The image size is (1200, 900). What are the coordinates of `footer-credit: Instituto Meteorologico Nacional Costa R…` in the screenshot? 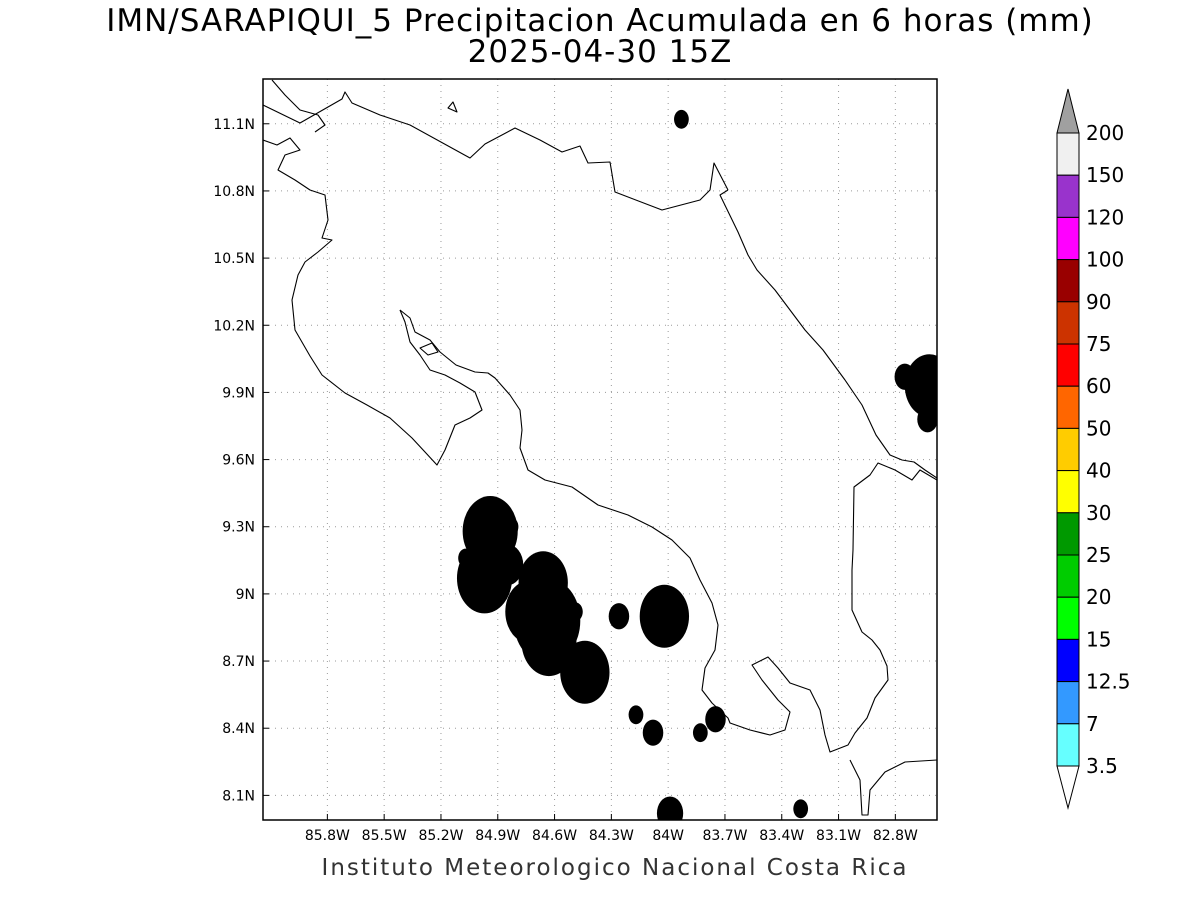 It's located at (615, 868).